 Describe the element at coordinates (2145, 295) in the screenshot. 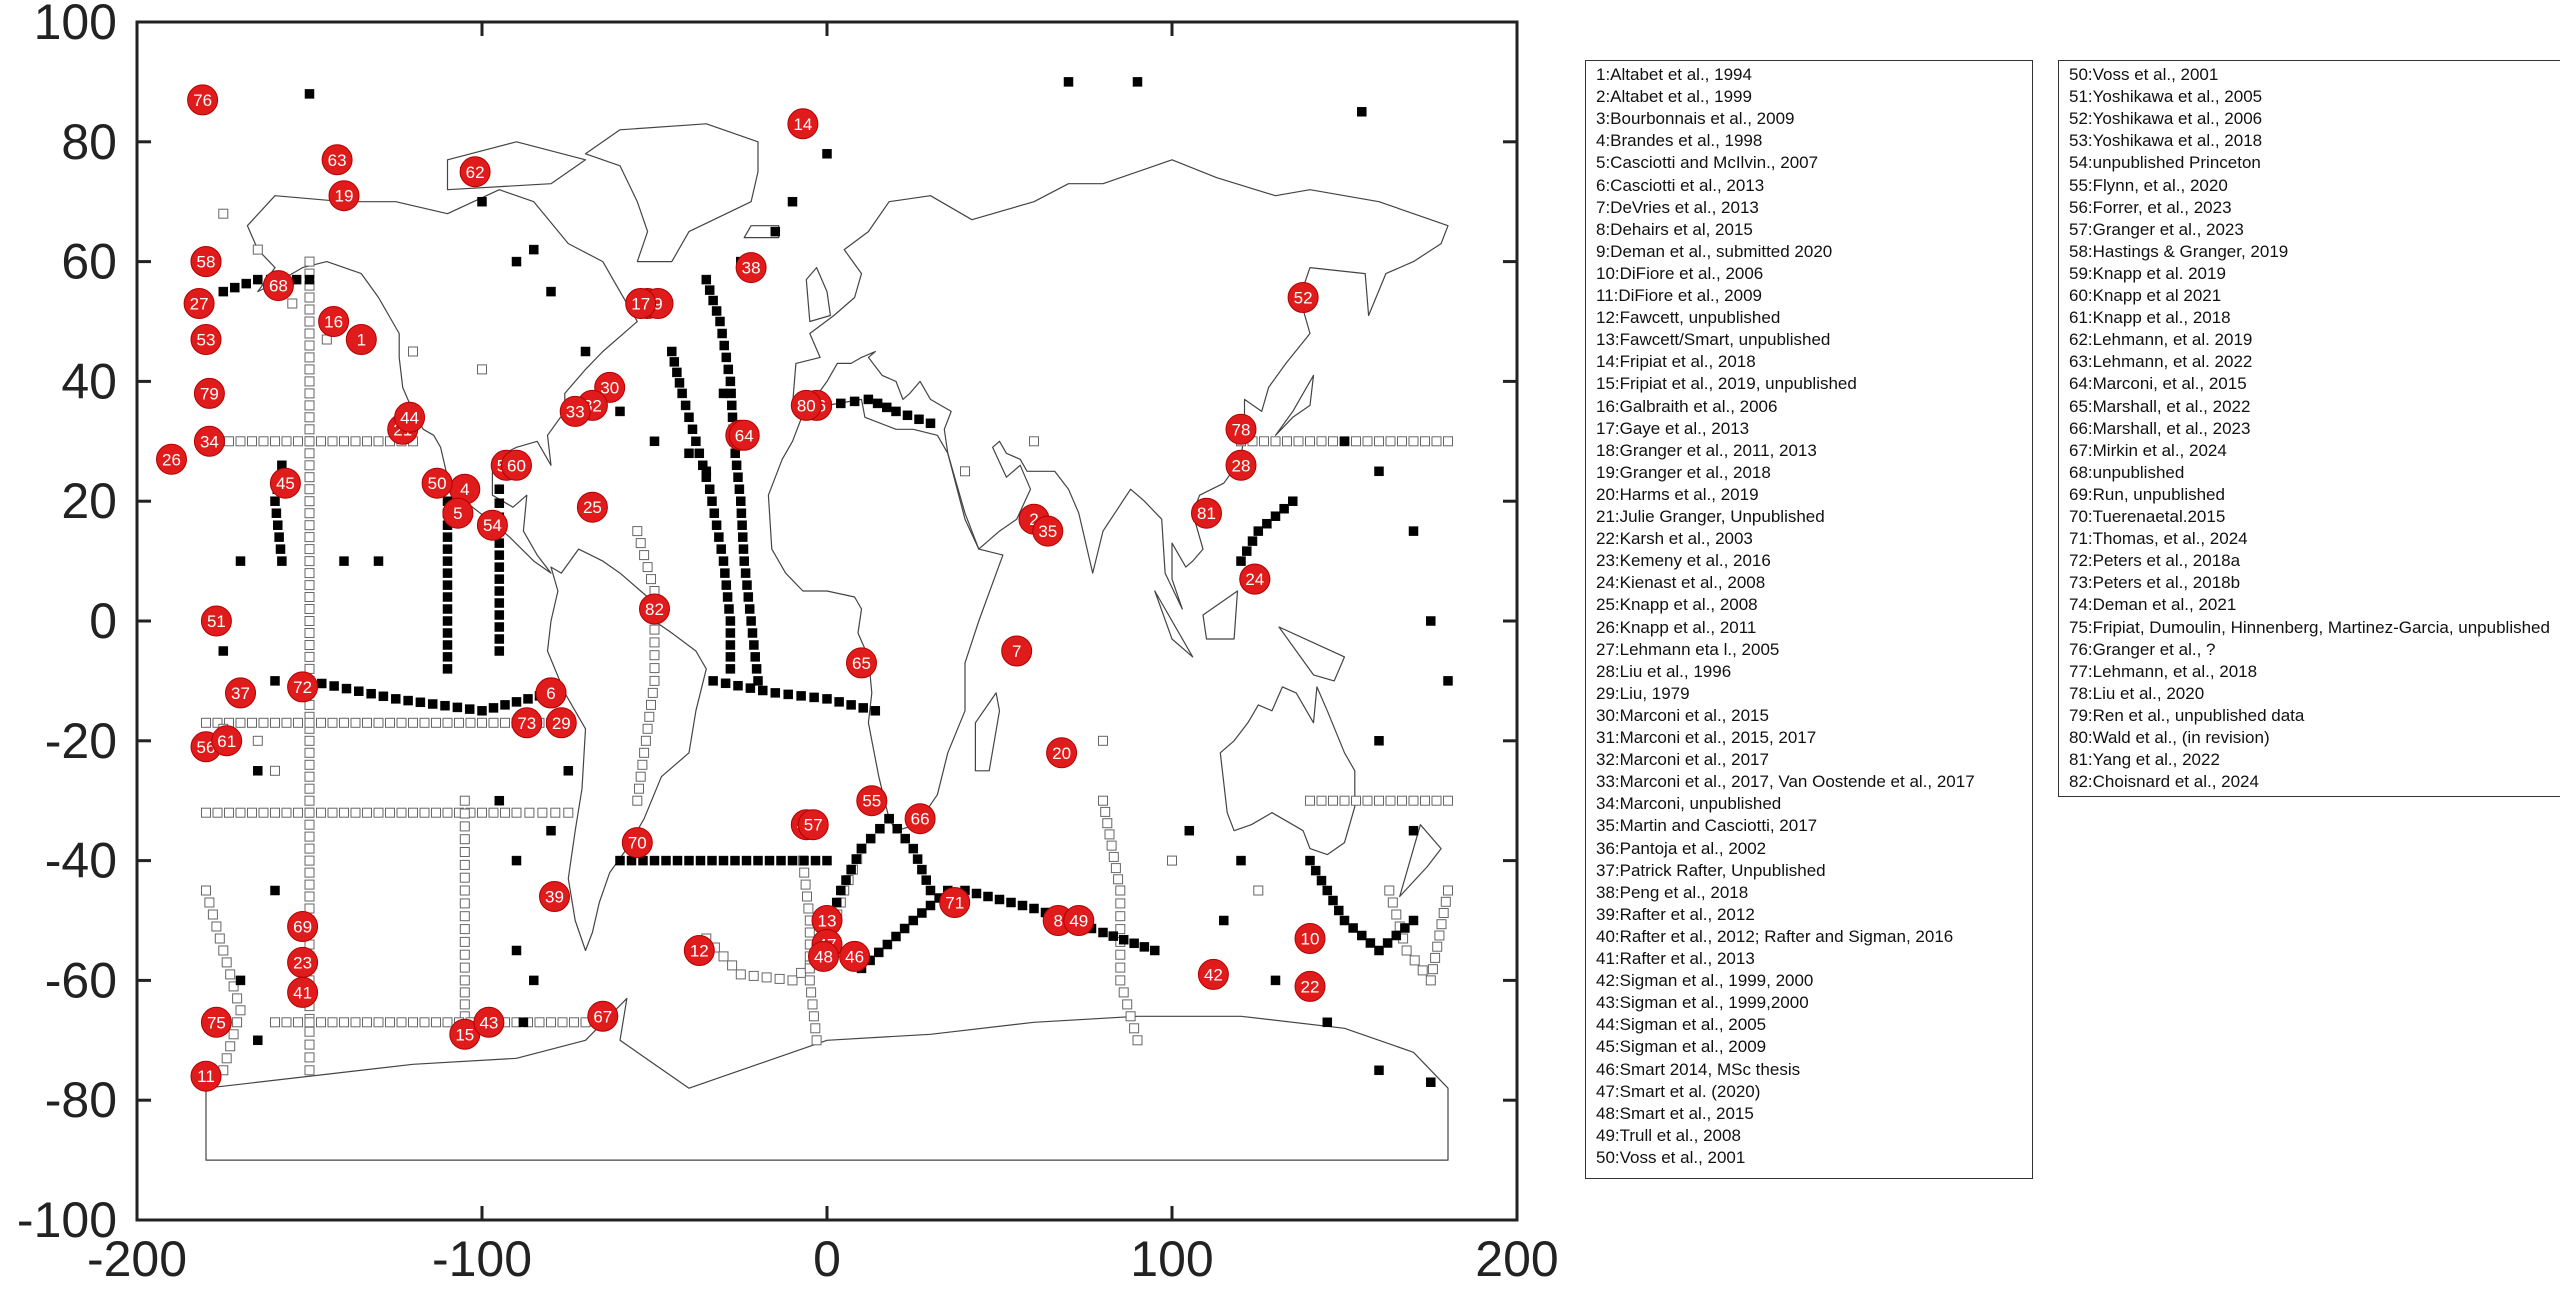

I see `legend-entry: 60:Knapp et al 2021` at that location.